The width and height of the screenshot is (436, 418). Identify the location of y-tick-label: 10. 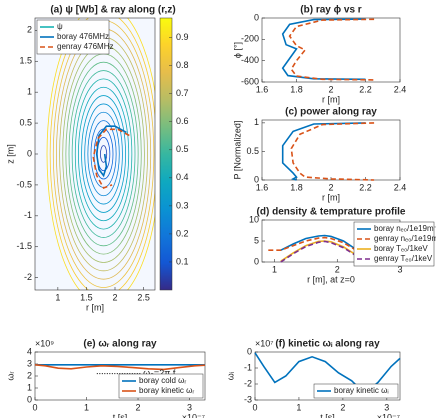
(254, 219).